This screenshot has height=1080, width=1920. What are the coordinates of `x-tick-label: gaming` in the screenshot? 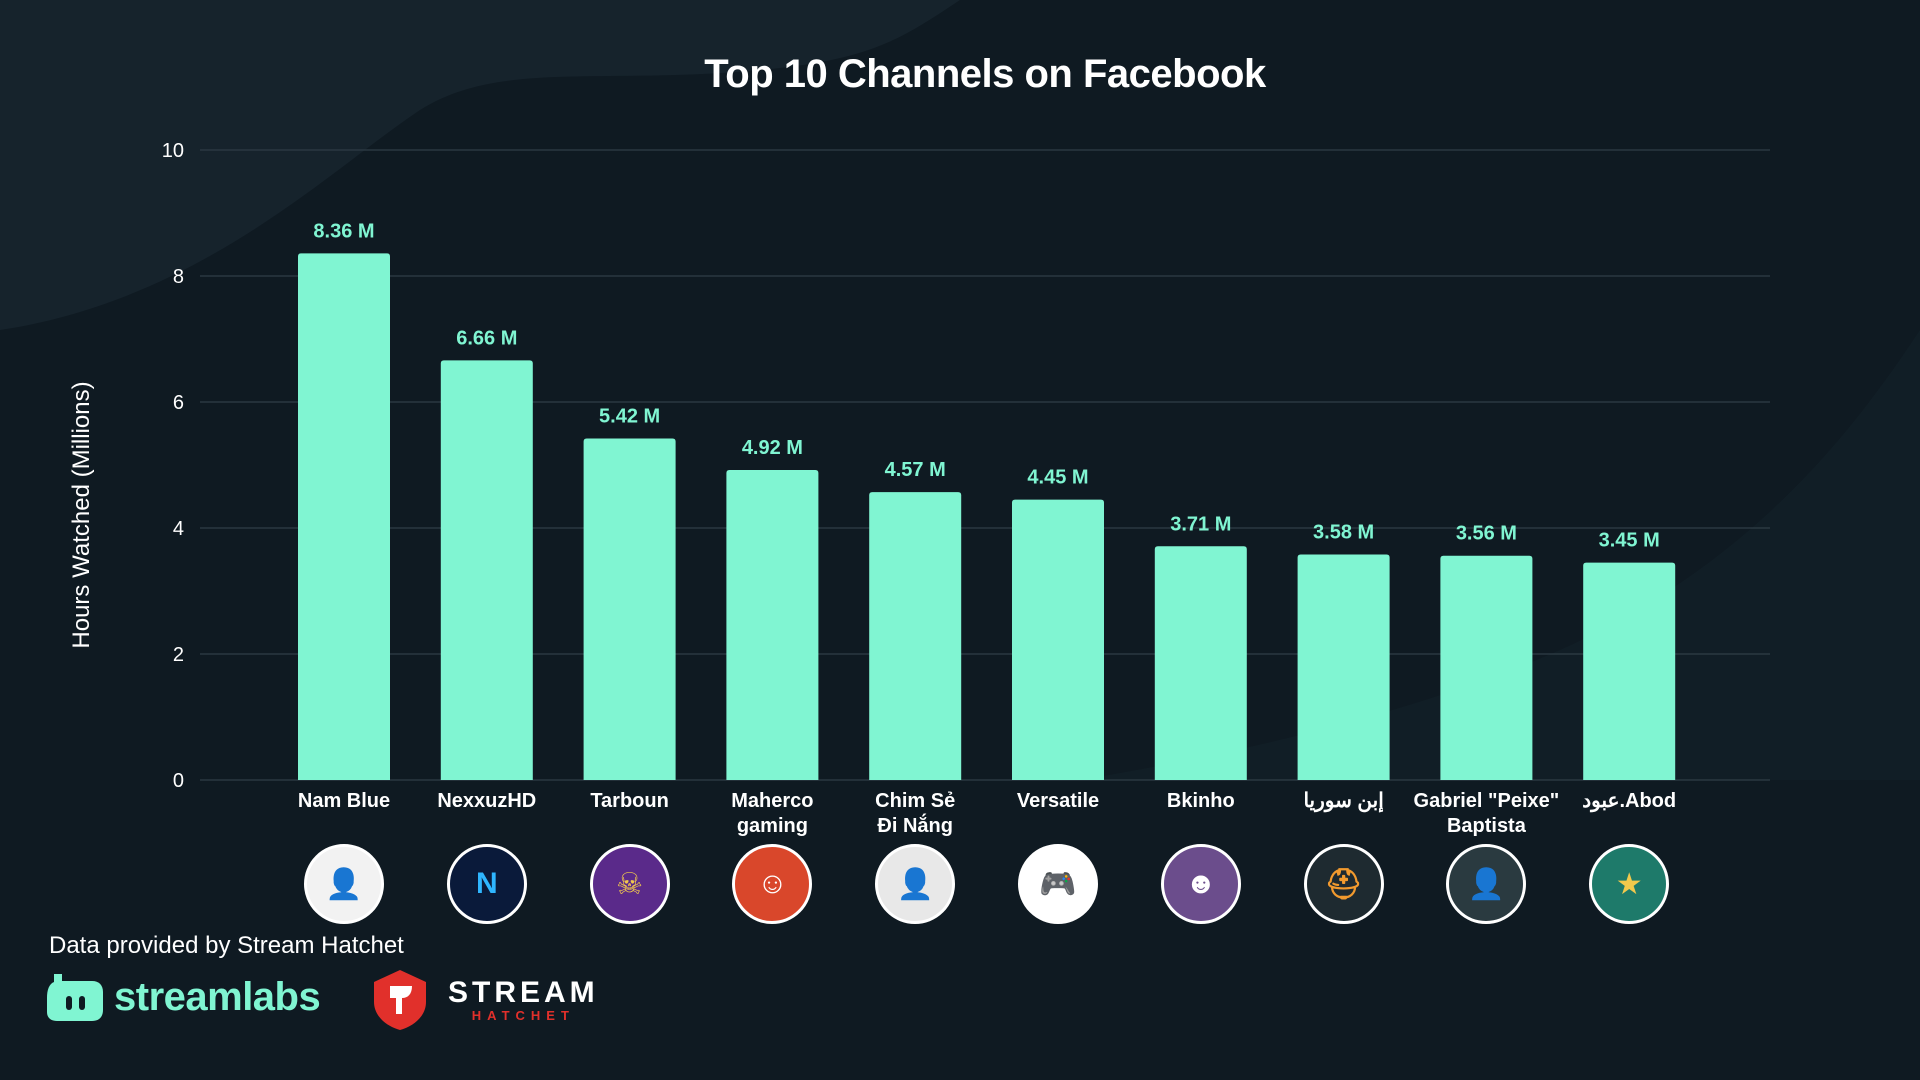 It's located at (772, 826).